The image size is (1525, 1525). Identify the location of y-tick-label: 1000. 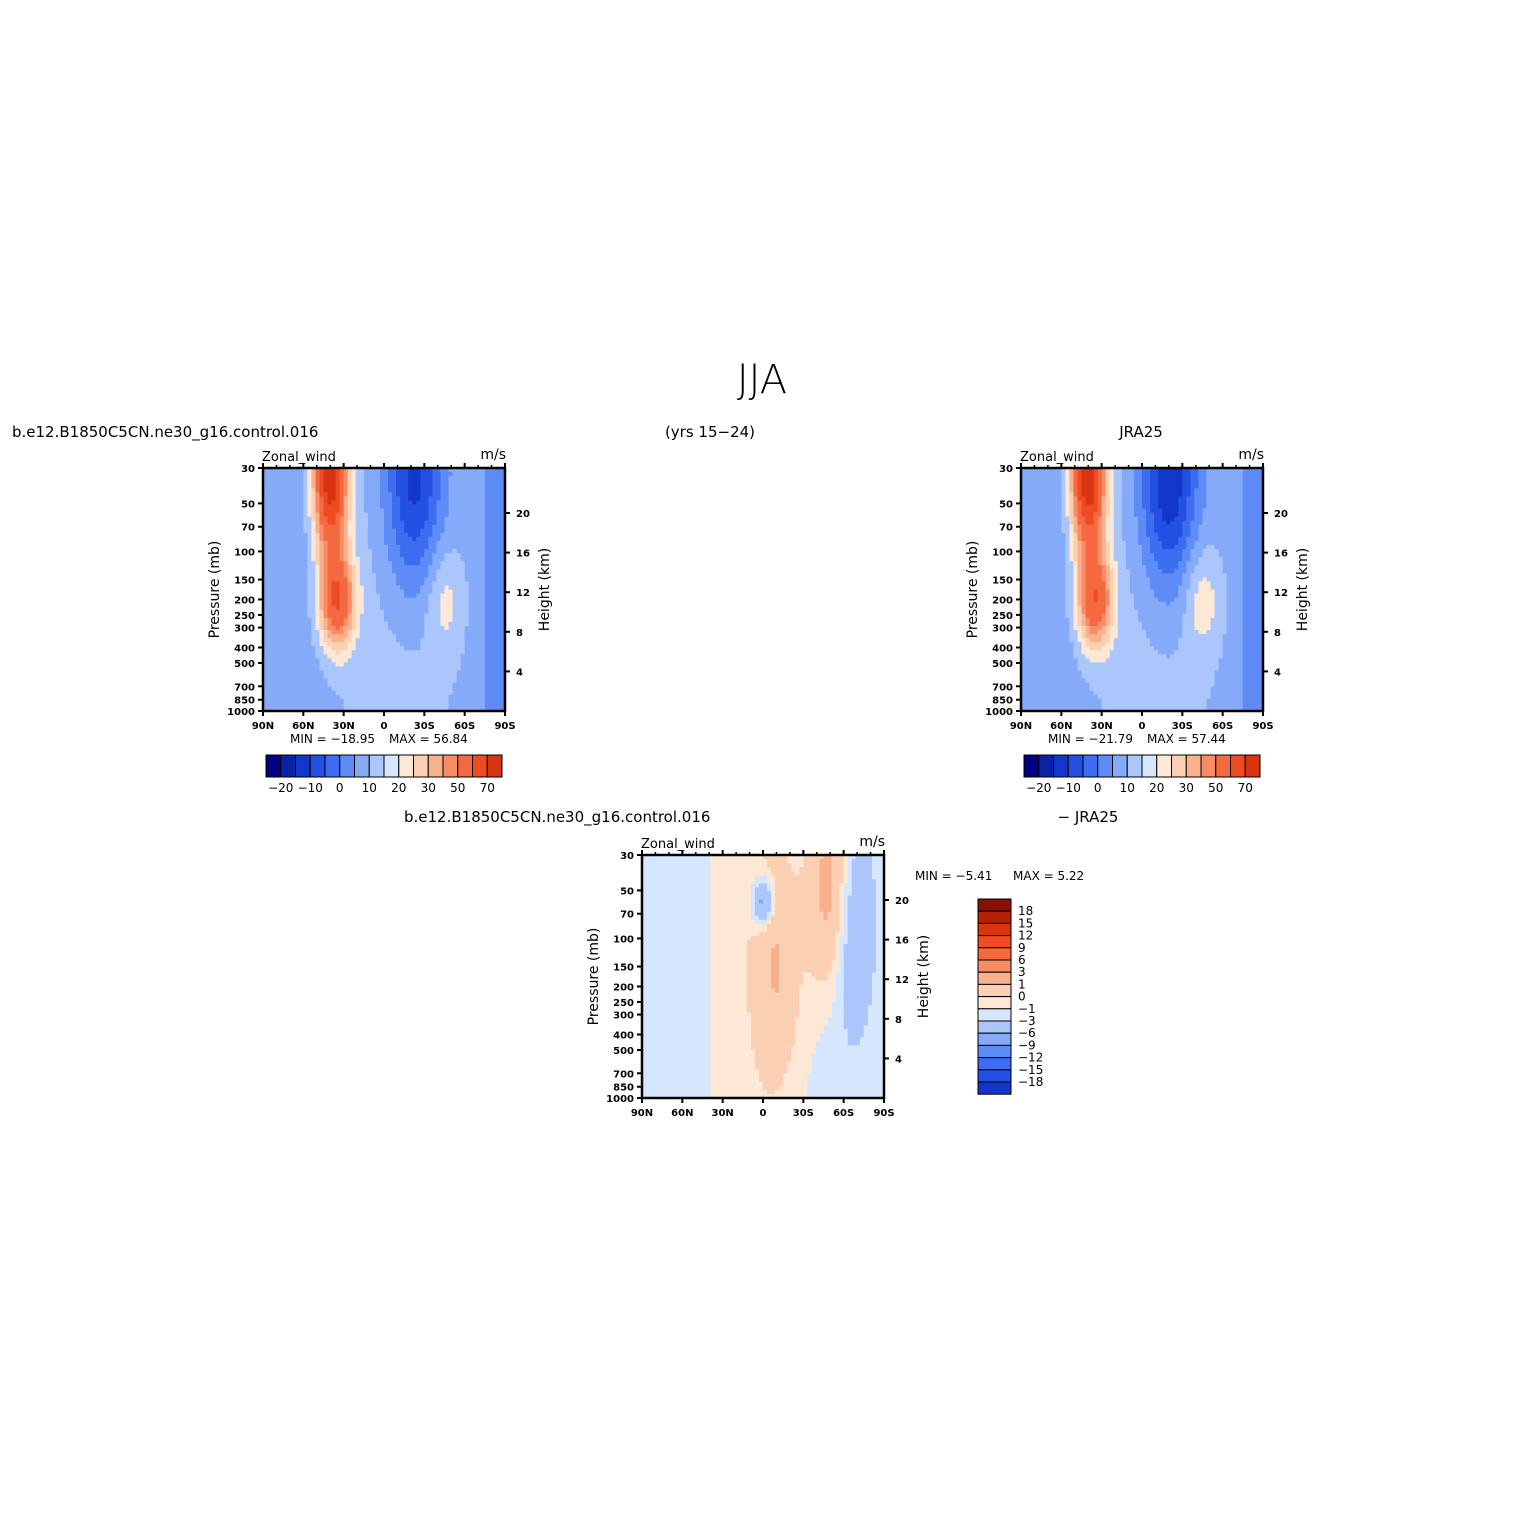
(241, 712).